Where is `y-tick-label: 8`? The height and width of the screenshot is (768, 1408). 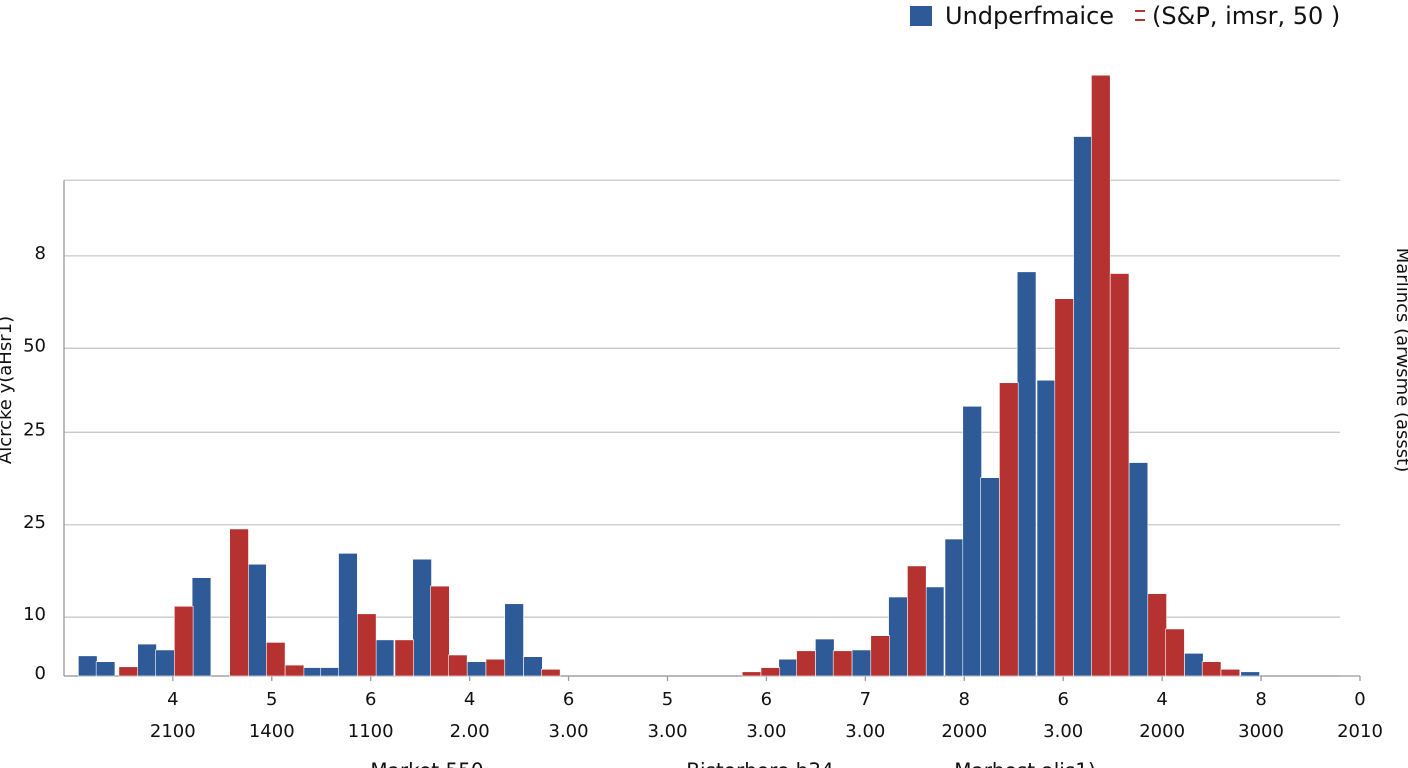
y-tick-label: 8 is located at coordinates (40, 253).